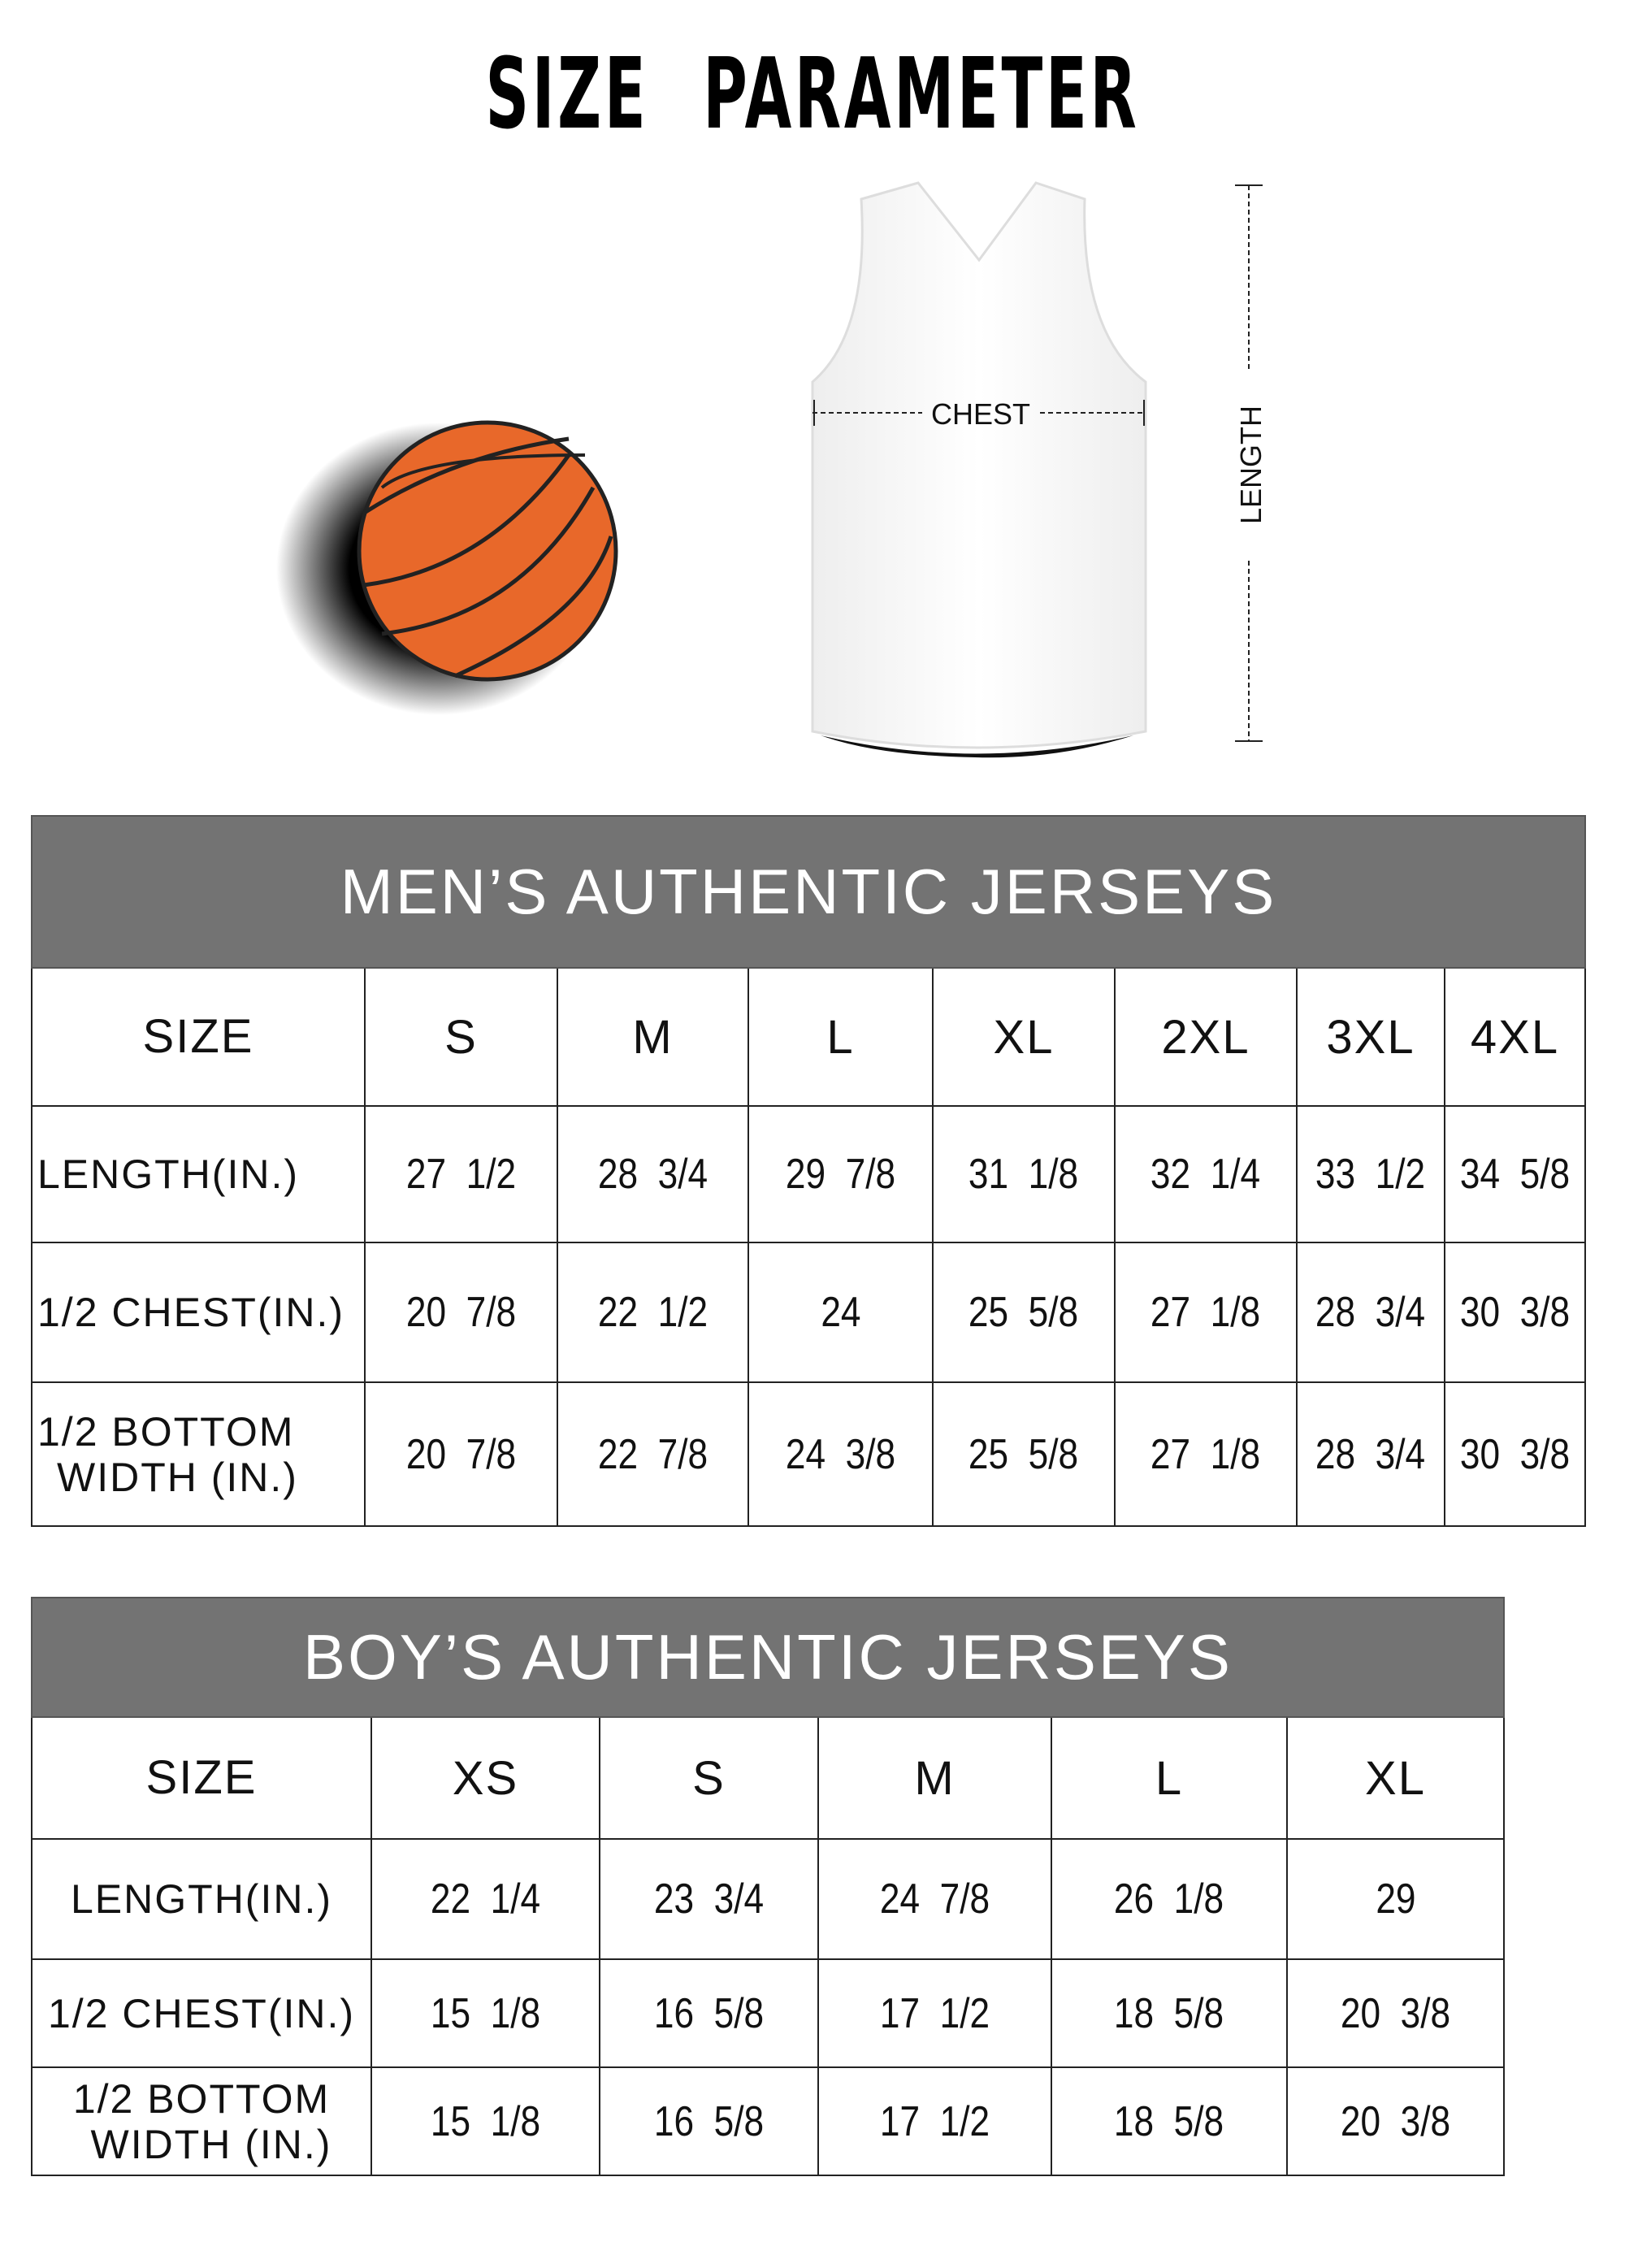 The width and height of the screenshot is (1625, 2268). Describe the element at coordinates (653, 1312) in the screenshot. I see `measurement-cell: 22 1/2` at that location.